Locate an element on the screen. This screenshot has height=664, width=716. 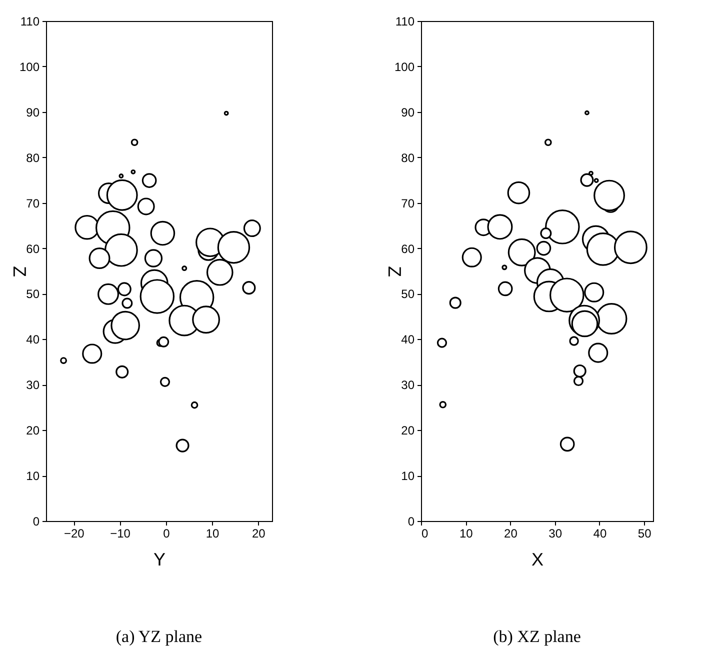
x-tick-label: 30 is located at coordinates (555, 533).